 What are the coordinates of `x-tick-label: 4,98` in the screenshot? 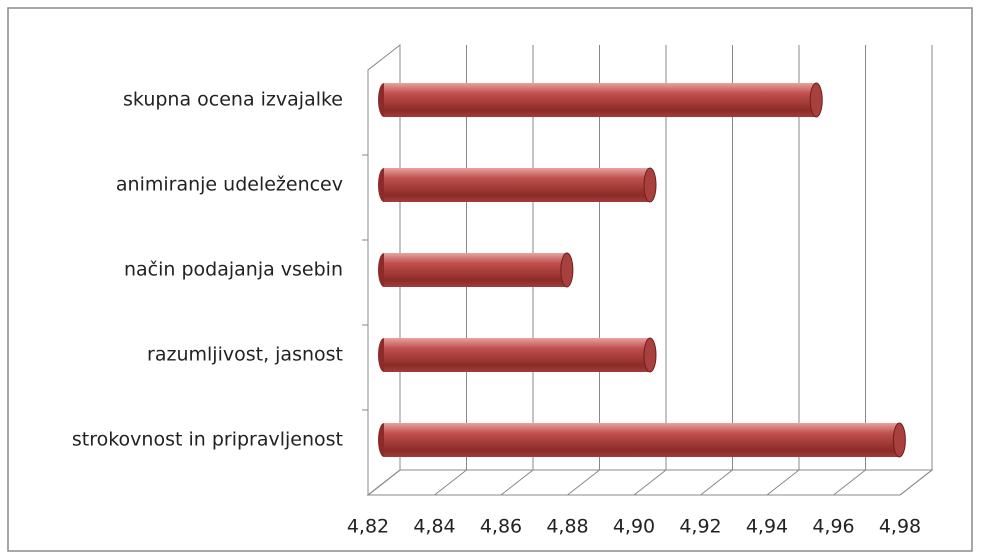 It's located at (900, 527).